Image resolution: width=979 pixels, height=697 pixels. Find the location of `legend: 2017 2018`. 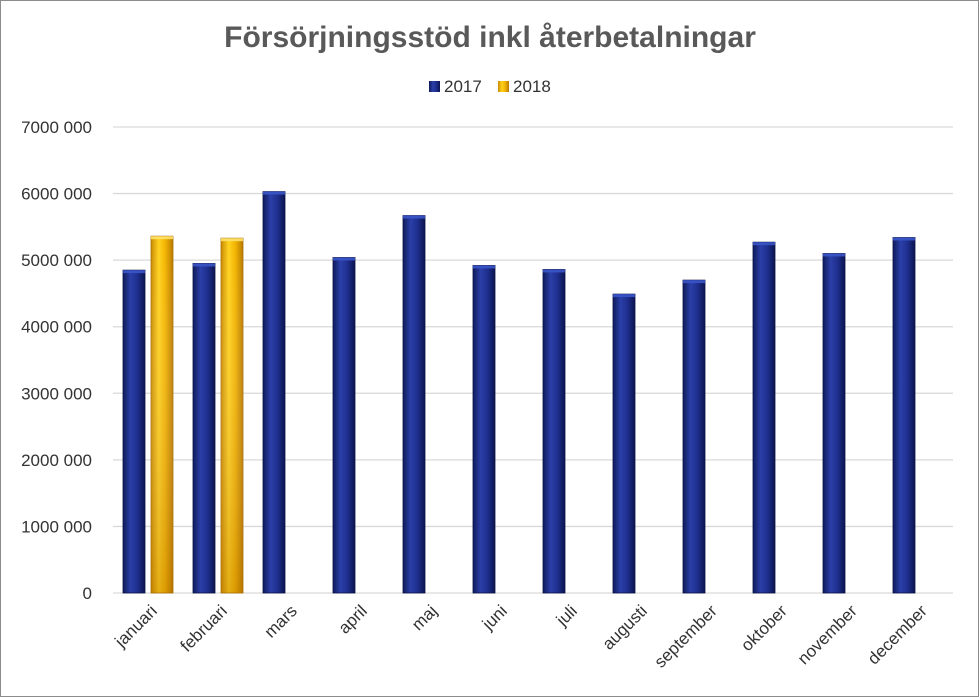

legend: 2017 2018 is located at coordinates (490, 86).